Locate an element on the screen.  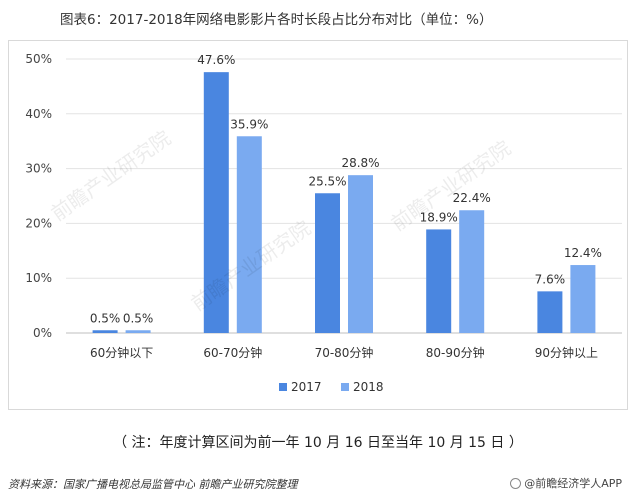
source-text: 资料来源：国家广播电视总局监管中心 前瞻产业研究院整理 is located at coordinates (153, 484).